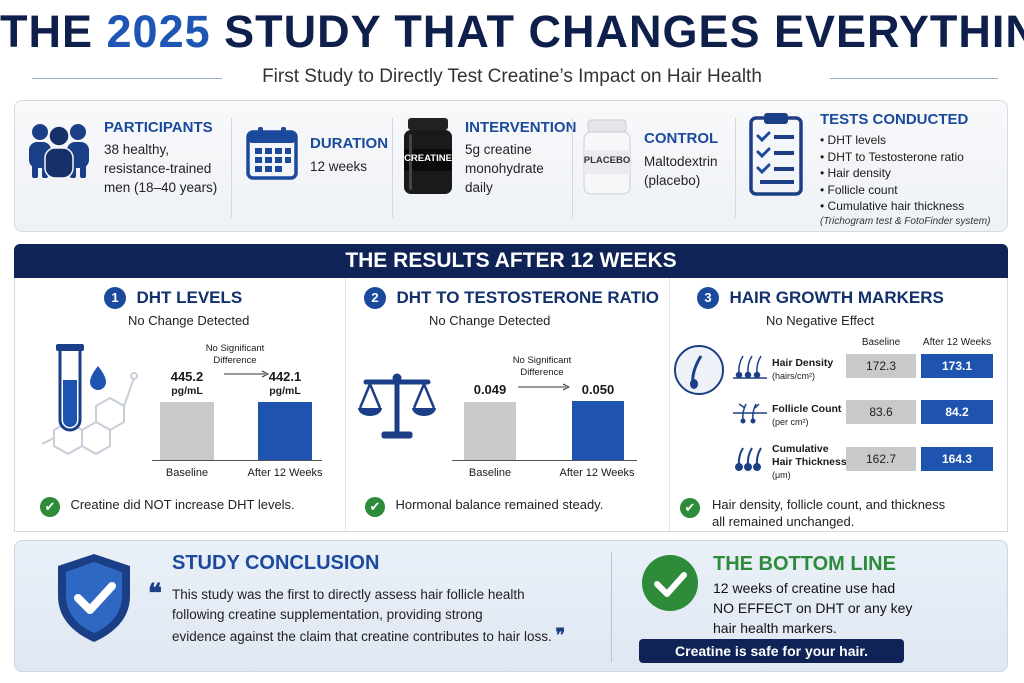 Image resolution: width=1024 pixels, height=683 pixels. I want to click on duration-text: 12 weeks, so click(339, 166).